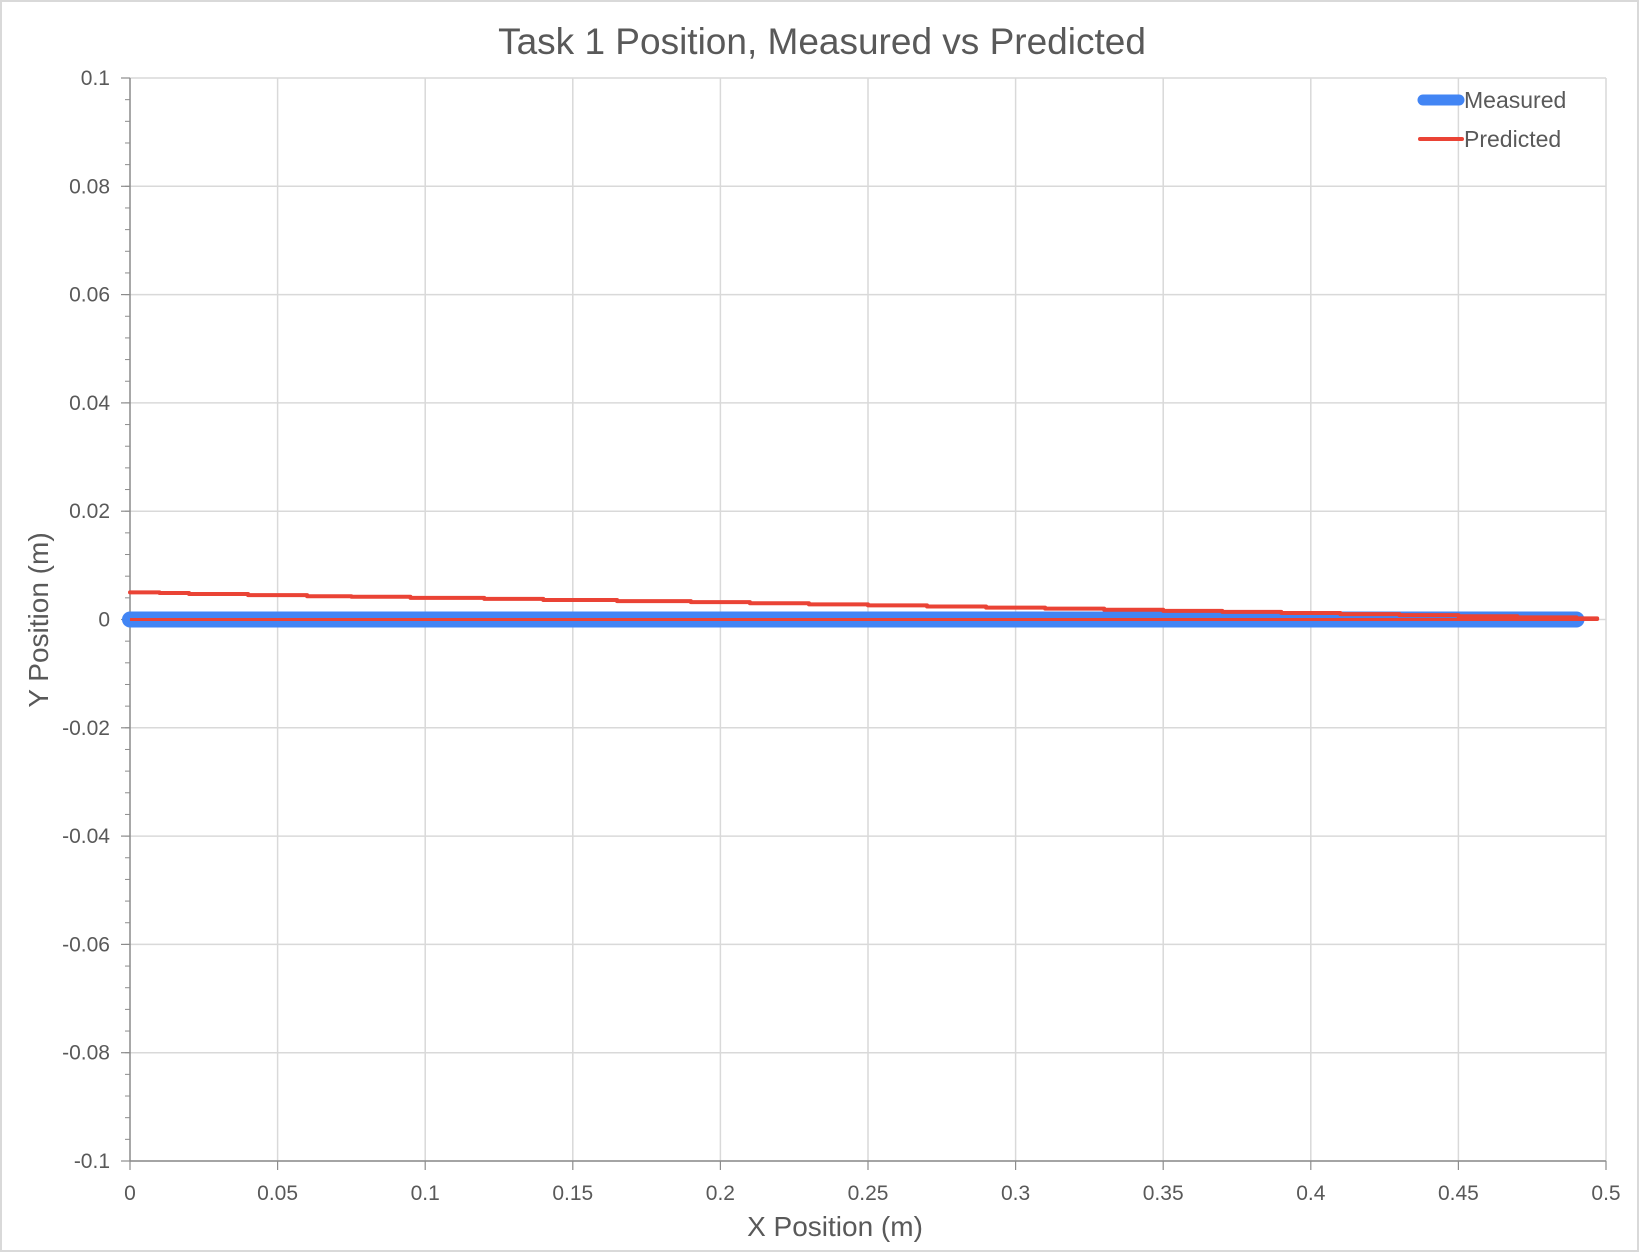 The height and width of the screenshot is (1254, 1639). What do you see at coordinates (38, 619) in the screenshot?
I see `y-axis-title: Y Position (m)` at bounding box center [38, 619].